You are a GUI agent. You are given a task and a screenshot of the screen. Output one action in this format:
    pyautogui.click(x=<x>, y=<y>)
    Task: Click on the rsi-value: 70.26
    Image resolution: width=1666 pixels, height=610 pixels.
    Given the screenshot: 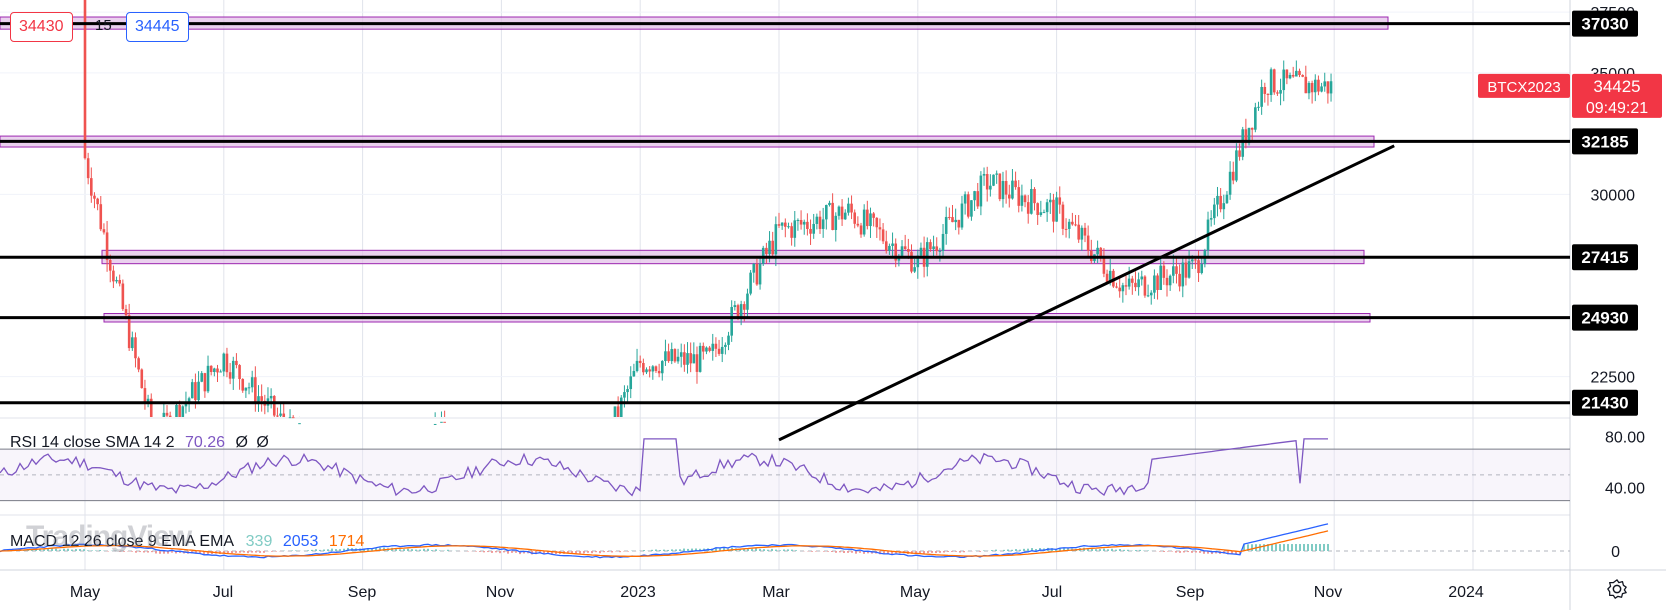 What is the action you would take?
    pyautogui.click(x=205, y=442)
    